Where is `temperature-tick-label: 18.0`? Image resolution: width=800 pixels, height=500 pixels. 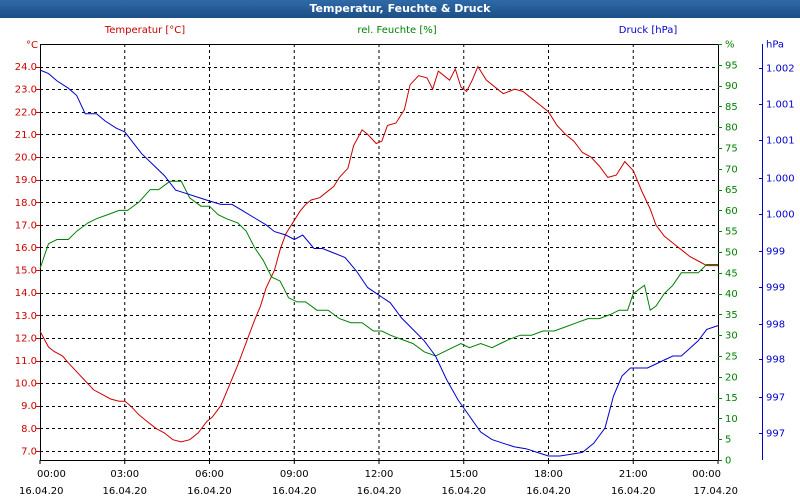 temperature-tick-label: 18.0 is located at coordinates (26, 203).